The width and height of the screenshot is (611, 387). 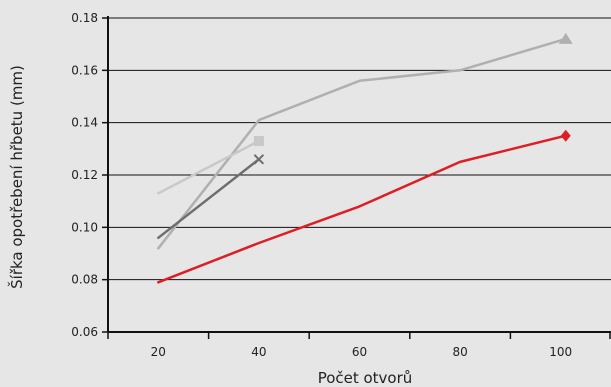 I want to click on y-tick-label: 0.10, so click(x=84, y=227).